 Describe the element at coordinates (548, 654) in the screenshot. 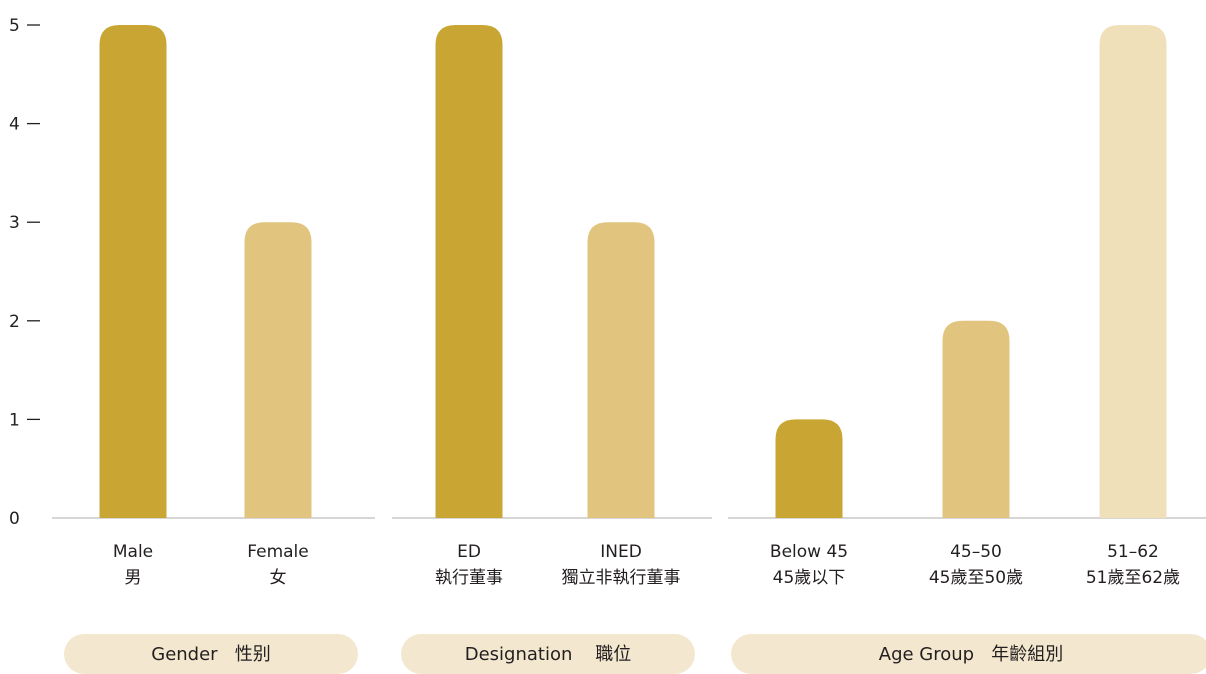

I see `group-label-designation: Designation 職位` at that location.